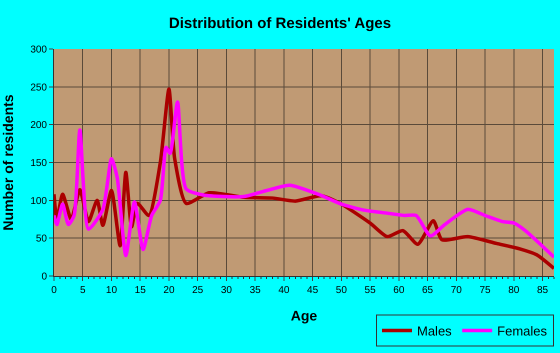  Describe the element at coordinates (83, 290) in the screenshot. I see `x-tick-label: 5` at that location.